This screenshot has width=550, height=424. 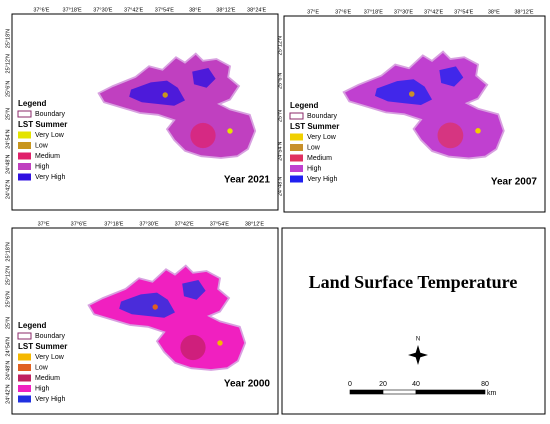 What do you see at coordinates (514, 182) in the screenshot?
I see `year-label: Year 2007` at bounding box center [514, 182].